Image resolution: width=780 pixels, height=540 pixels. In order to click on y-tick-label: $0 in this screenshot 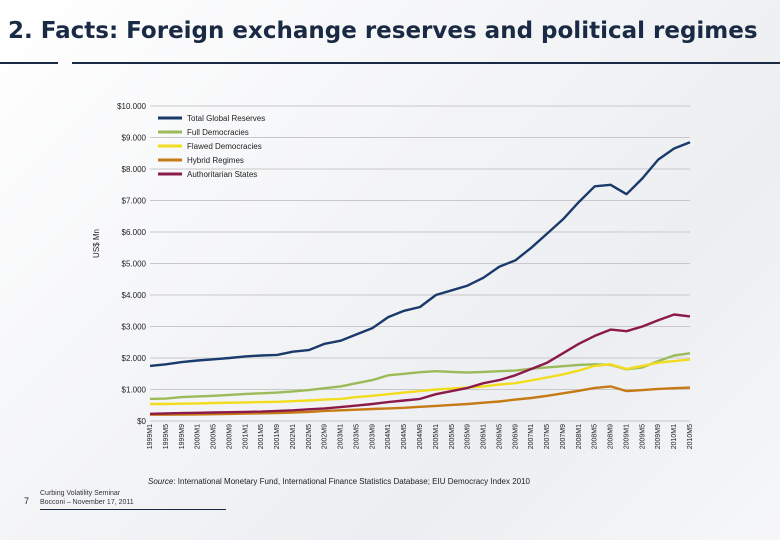, I will do `click(141, 421)`.